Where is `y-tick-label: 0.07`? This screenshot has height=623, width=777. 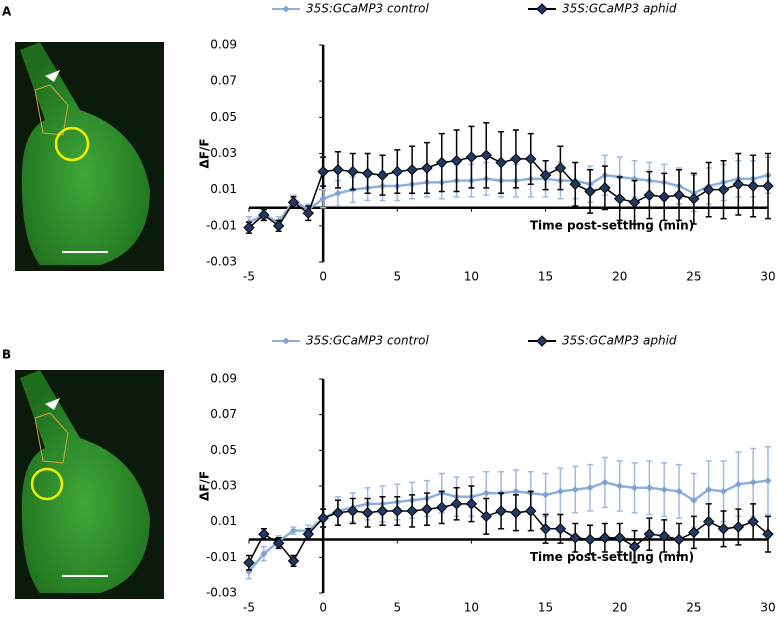 y-tick-label: 0.07 is located at coordinates (223, 414).